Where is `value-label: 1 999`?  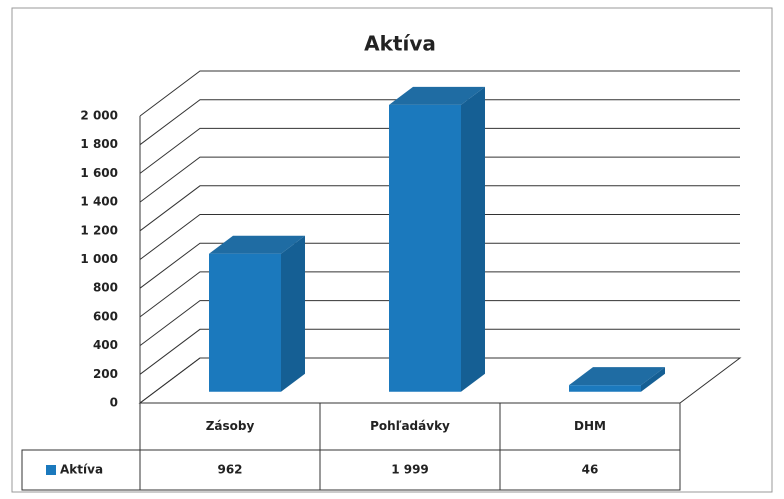 value-label: 1 999 is located at coordinates (410, 470).